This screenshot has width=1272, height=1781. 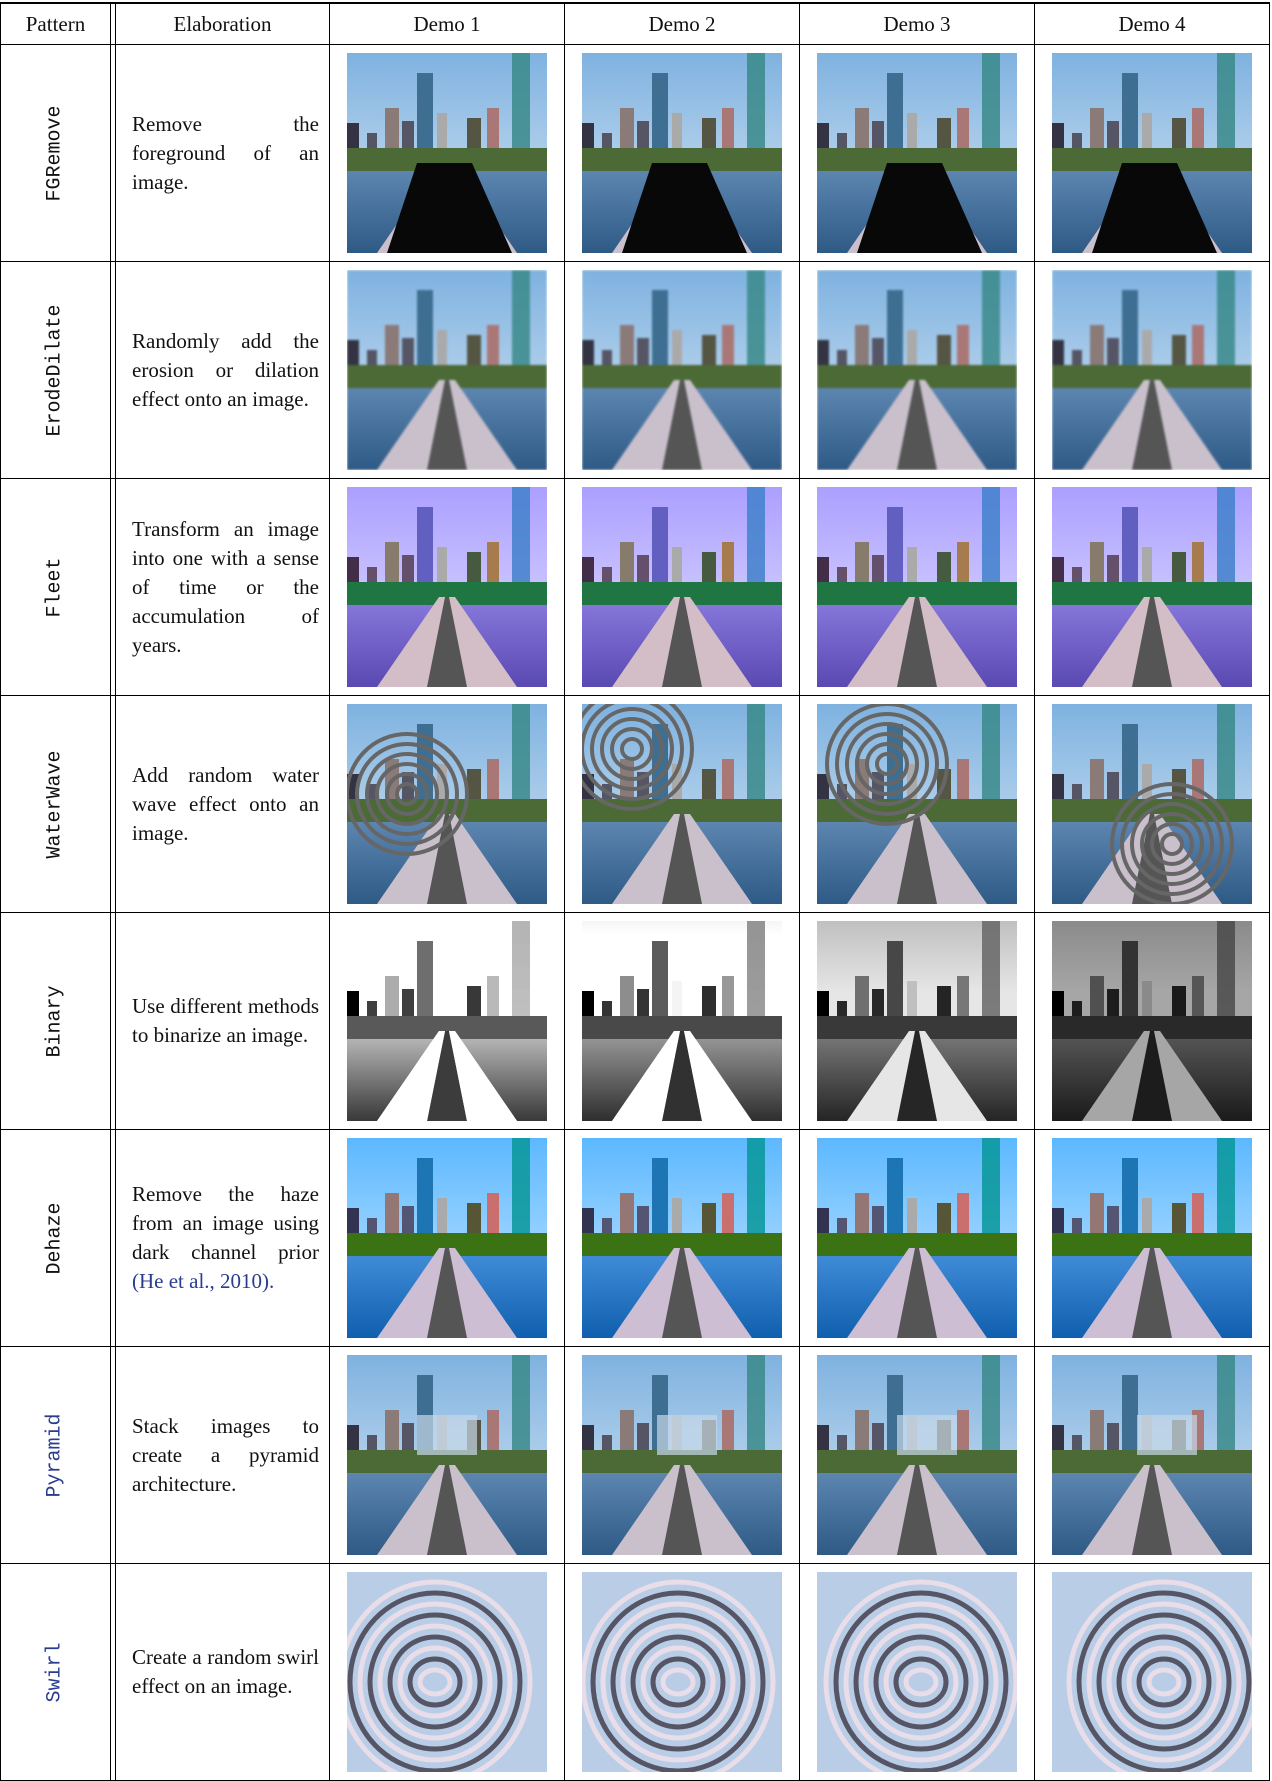 What do you see at coordinates (55, 1238) in the screenshot?
I see `pattern-cell: Dehaze` at bounding box center [55, 1238].